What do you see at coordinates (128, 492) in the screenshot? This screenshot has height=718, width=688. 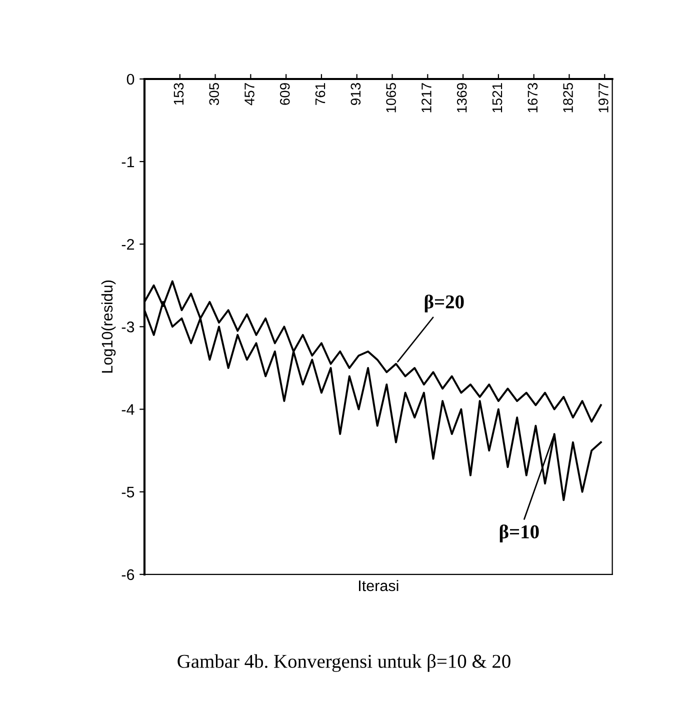 I see `y-tick-label: -5` at bounding box center [128, 492].